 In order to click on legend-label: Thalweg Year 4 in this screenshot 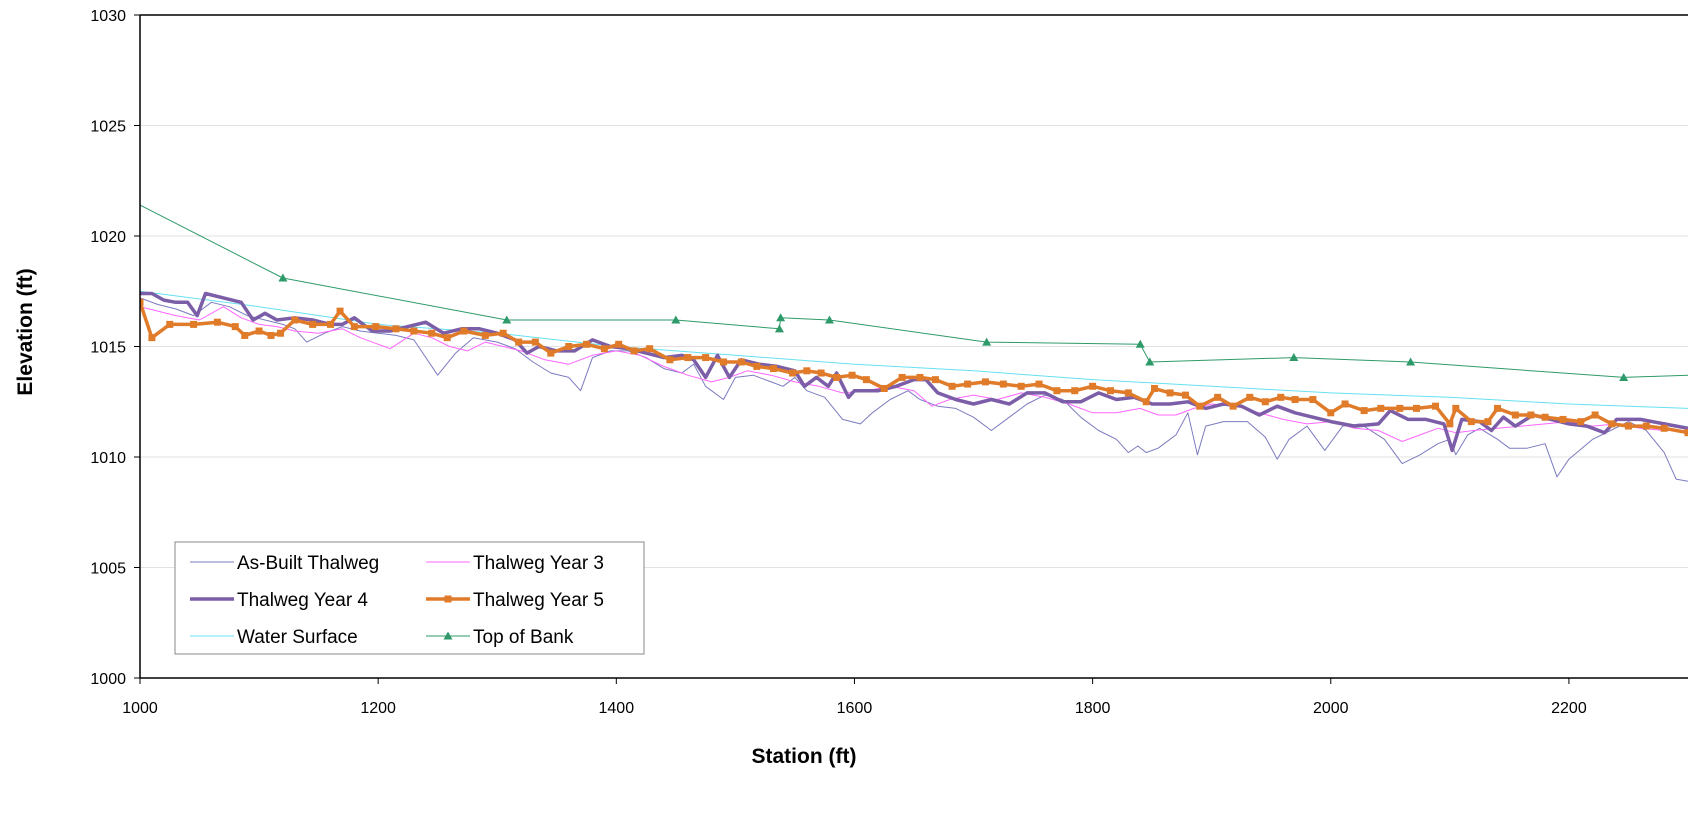, I will do `click(302, 600)`.